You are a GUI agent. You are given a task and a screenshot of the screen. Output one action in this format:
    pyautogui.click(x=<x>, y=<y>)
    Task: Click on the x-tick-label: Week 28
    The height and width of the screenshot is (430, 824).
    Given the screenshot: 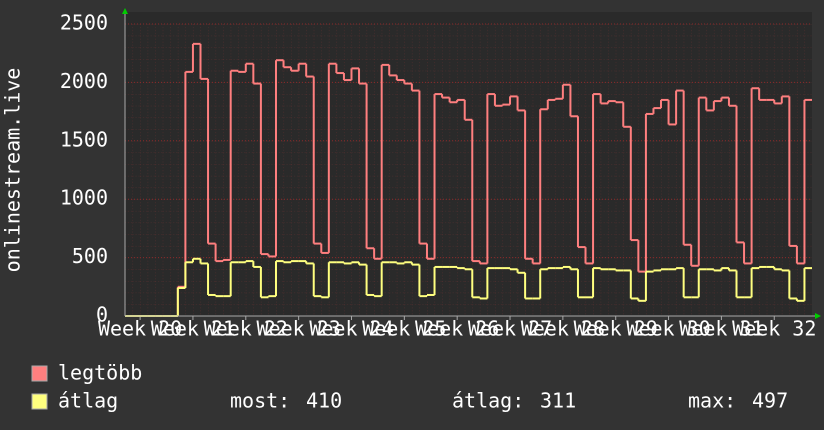 What is the action you would take?
    pyautogui.click(x=563, y=329)
    